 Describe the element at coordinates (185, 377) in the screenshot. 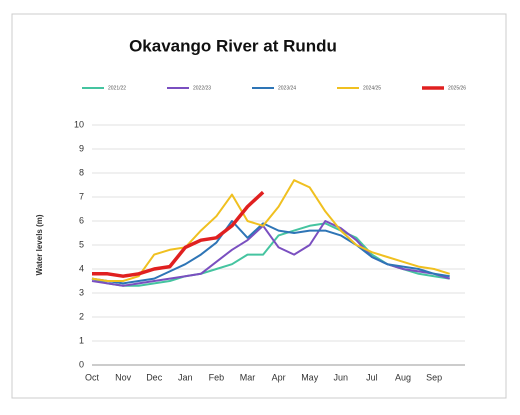

I see `x-tick-label: Jan` at that location.